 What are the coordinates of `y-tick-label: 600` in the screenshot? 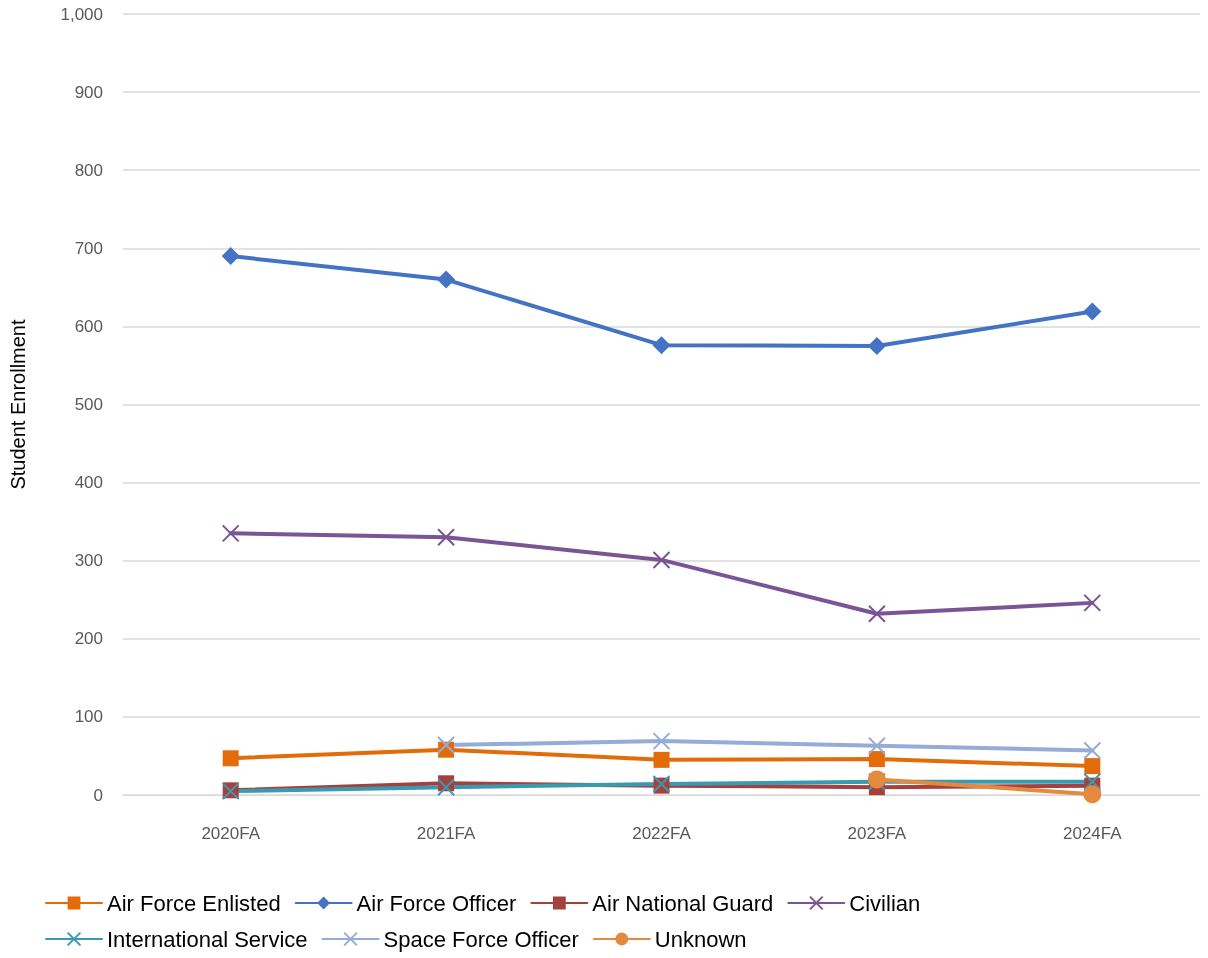 It's located at (88, 326).